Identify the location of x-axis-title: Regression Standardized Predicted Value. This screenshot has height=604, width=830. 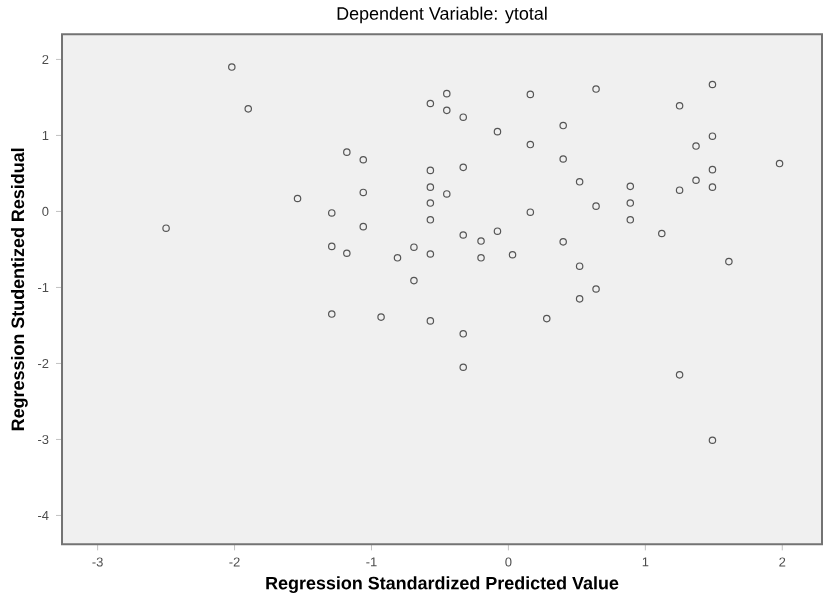
(442, 584).